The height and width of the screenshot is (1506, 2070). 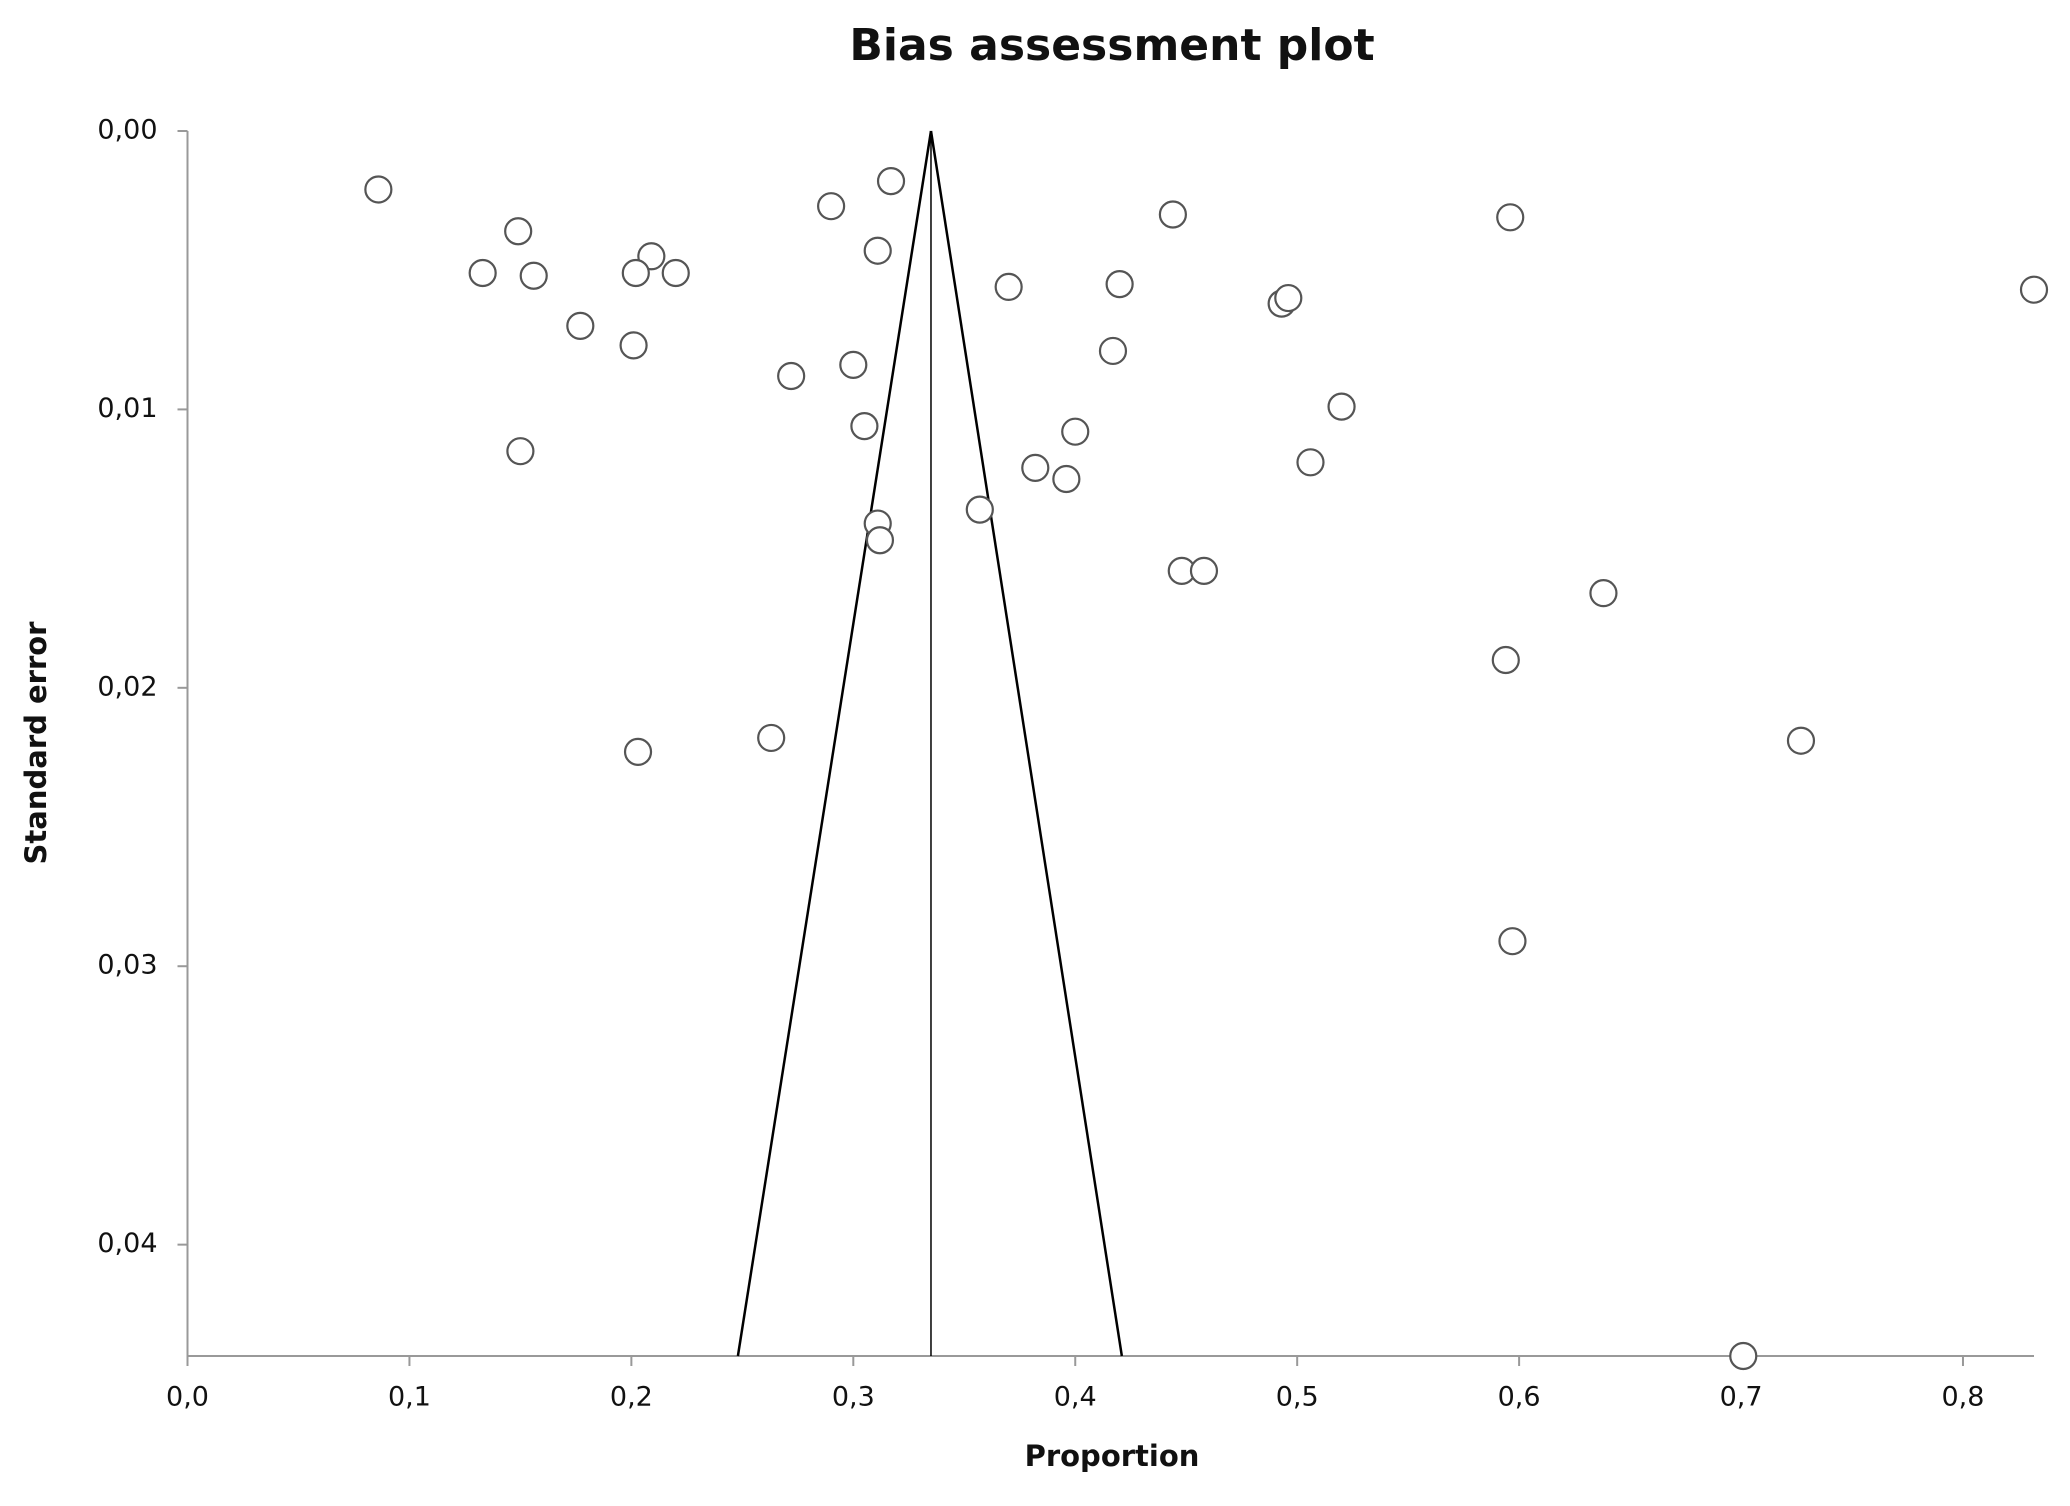 What do you see at coordinates (1741, 1397) in the screenshot?
I see `x-tick-label: 0,7` at bounding box center [1741, 1397].